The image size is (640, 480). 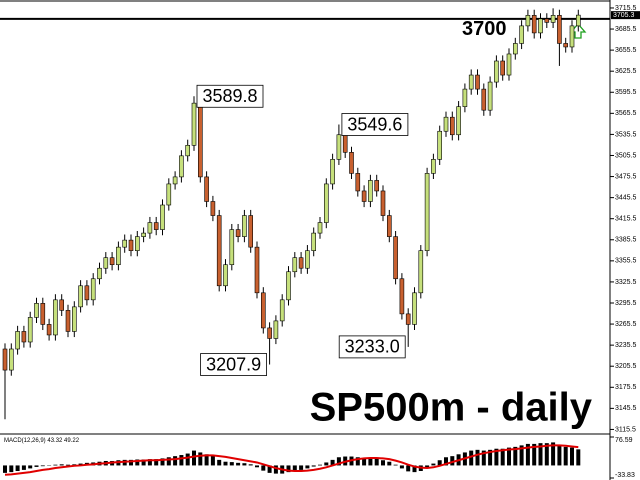 I want to click on y-tick-label: 3595.5, so click(x=626, y=92).